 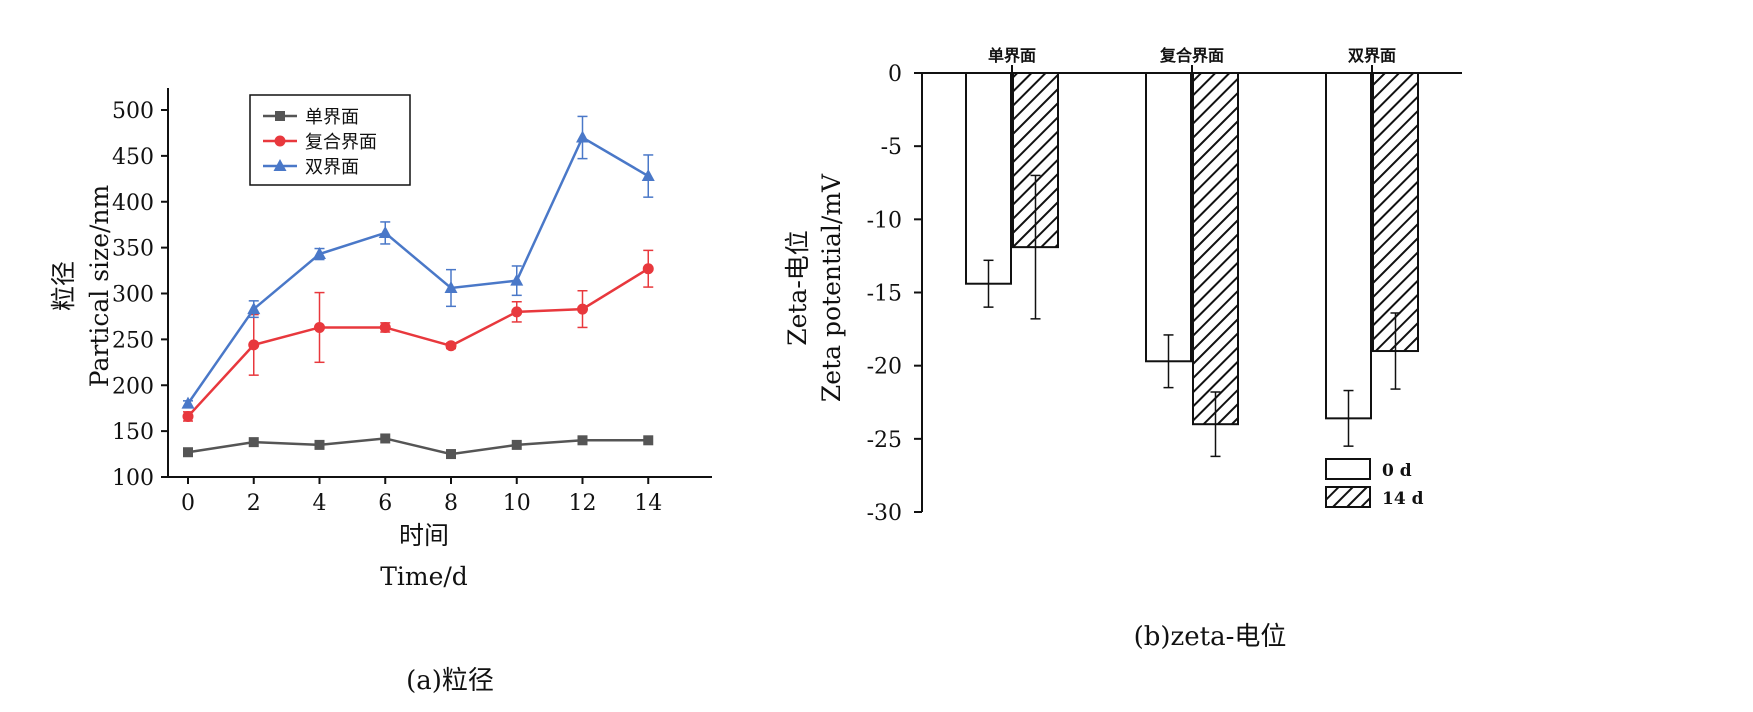 I want to click on chart-a-caption: (a)粒径, so click(x=450, y=681).